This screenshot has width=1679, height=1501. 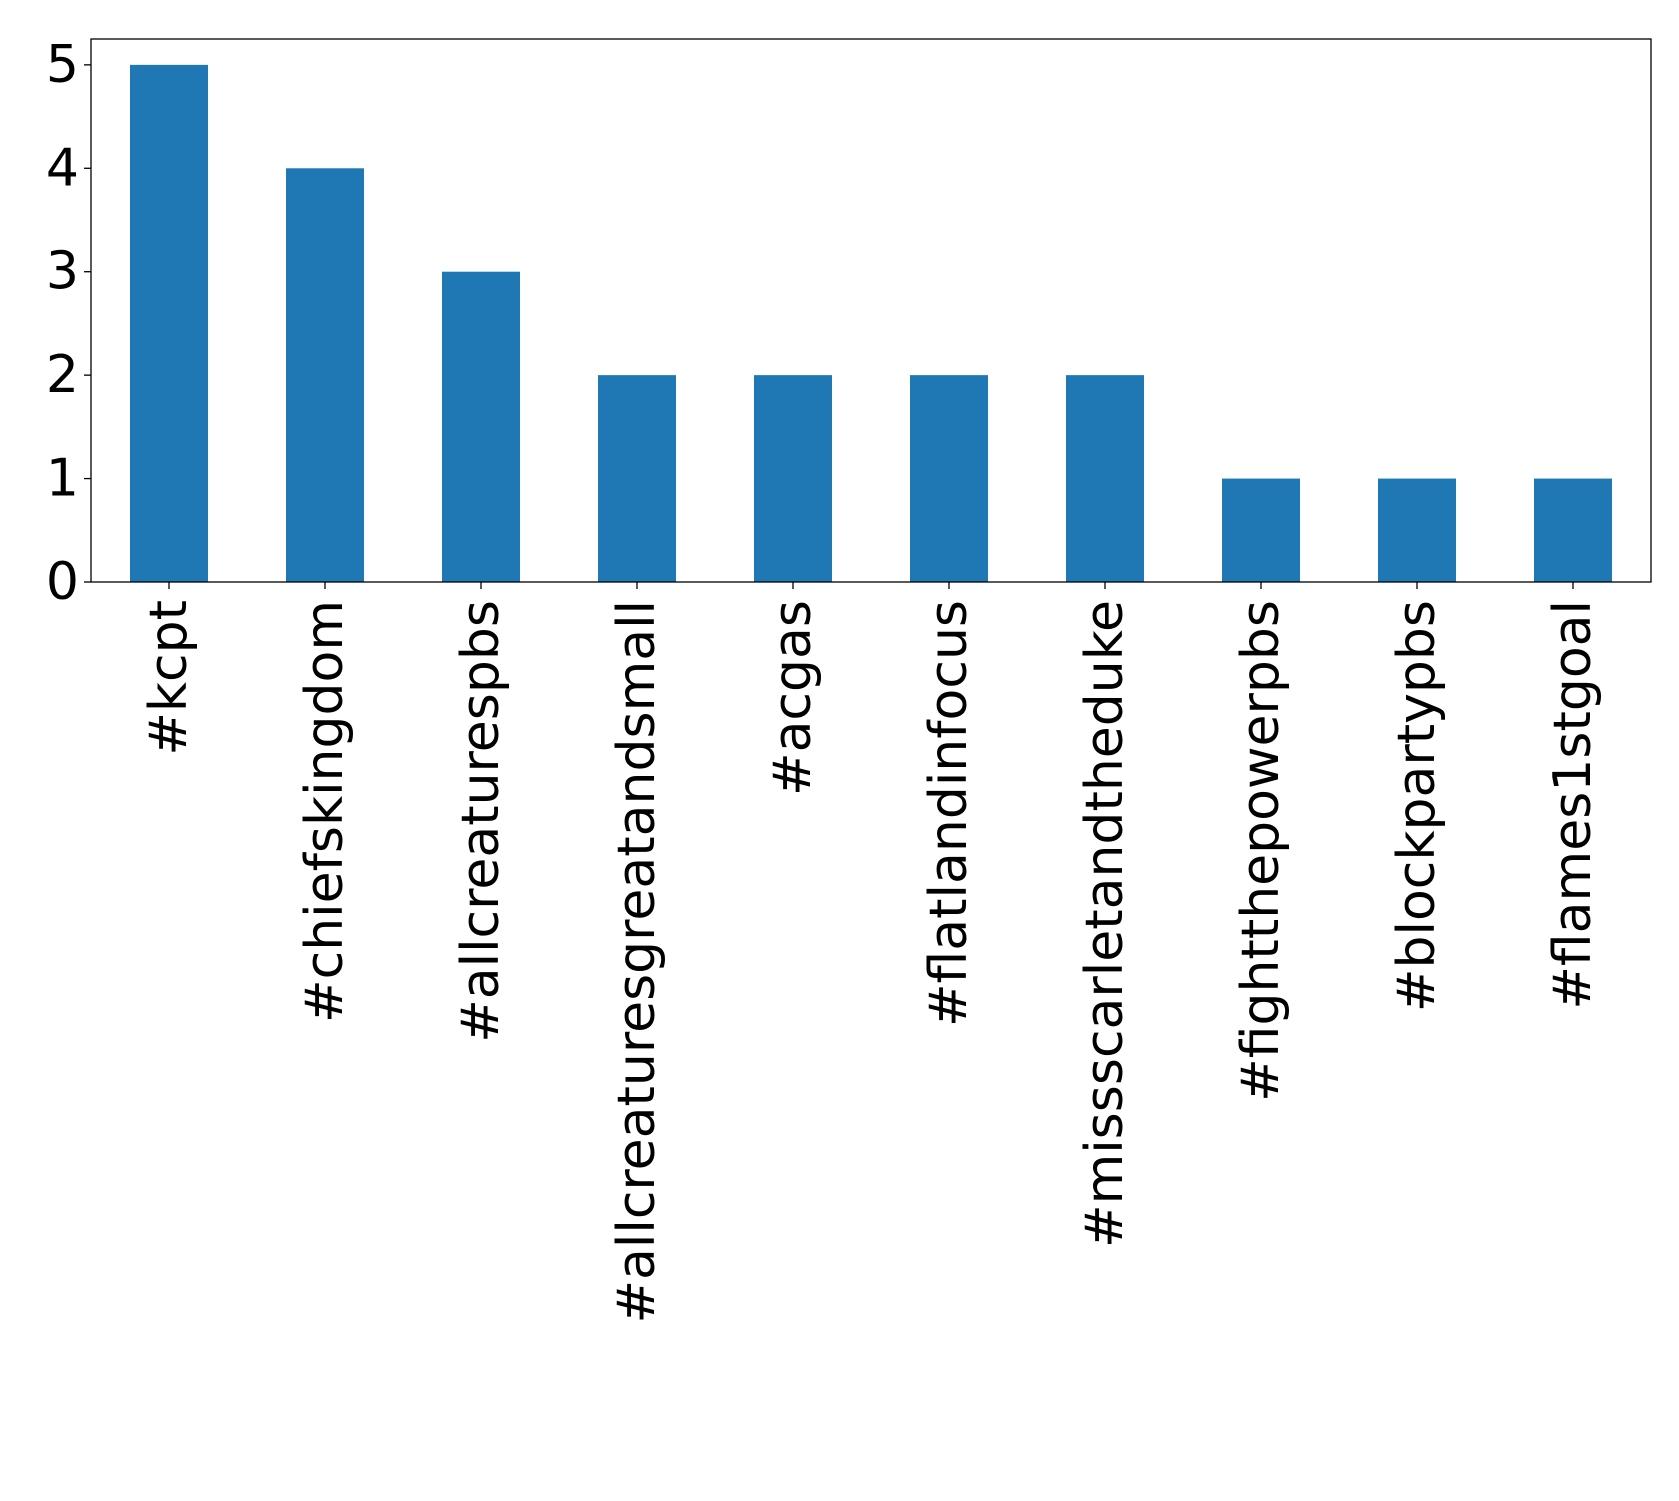 I want to click on y-tick-label-2: 2, so click(x=62, y=375).